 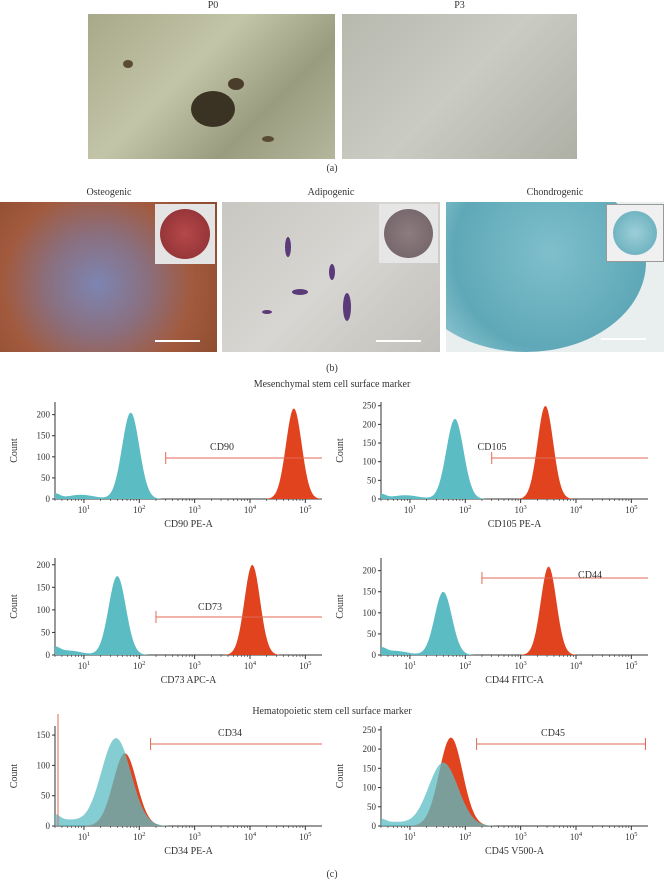 What do you see at coordinates (553, 733) in the screenshot?
I see `gate-label: CD45` at bounding box center [553, 733].